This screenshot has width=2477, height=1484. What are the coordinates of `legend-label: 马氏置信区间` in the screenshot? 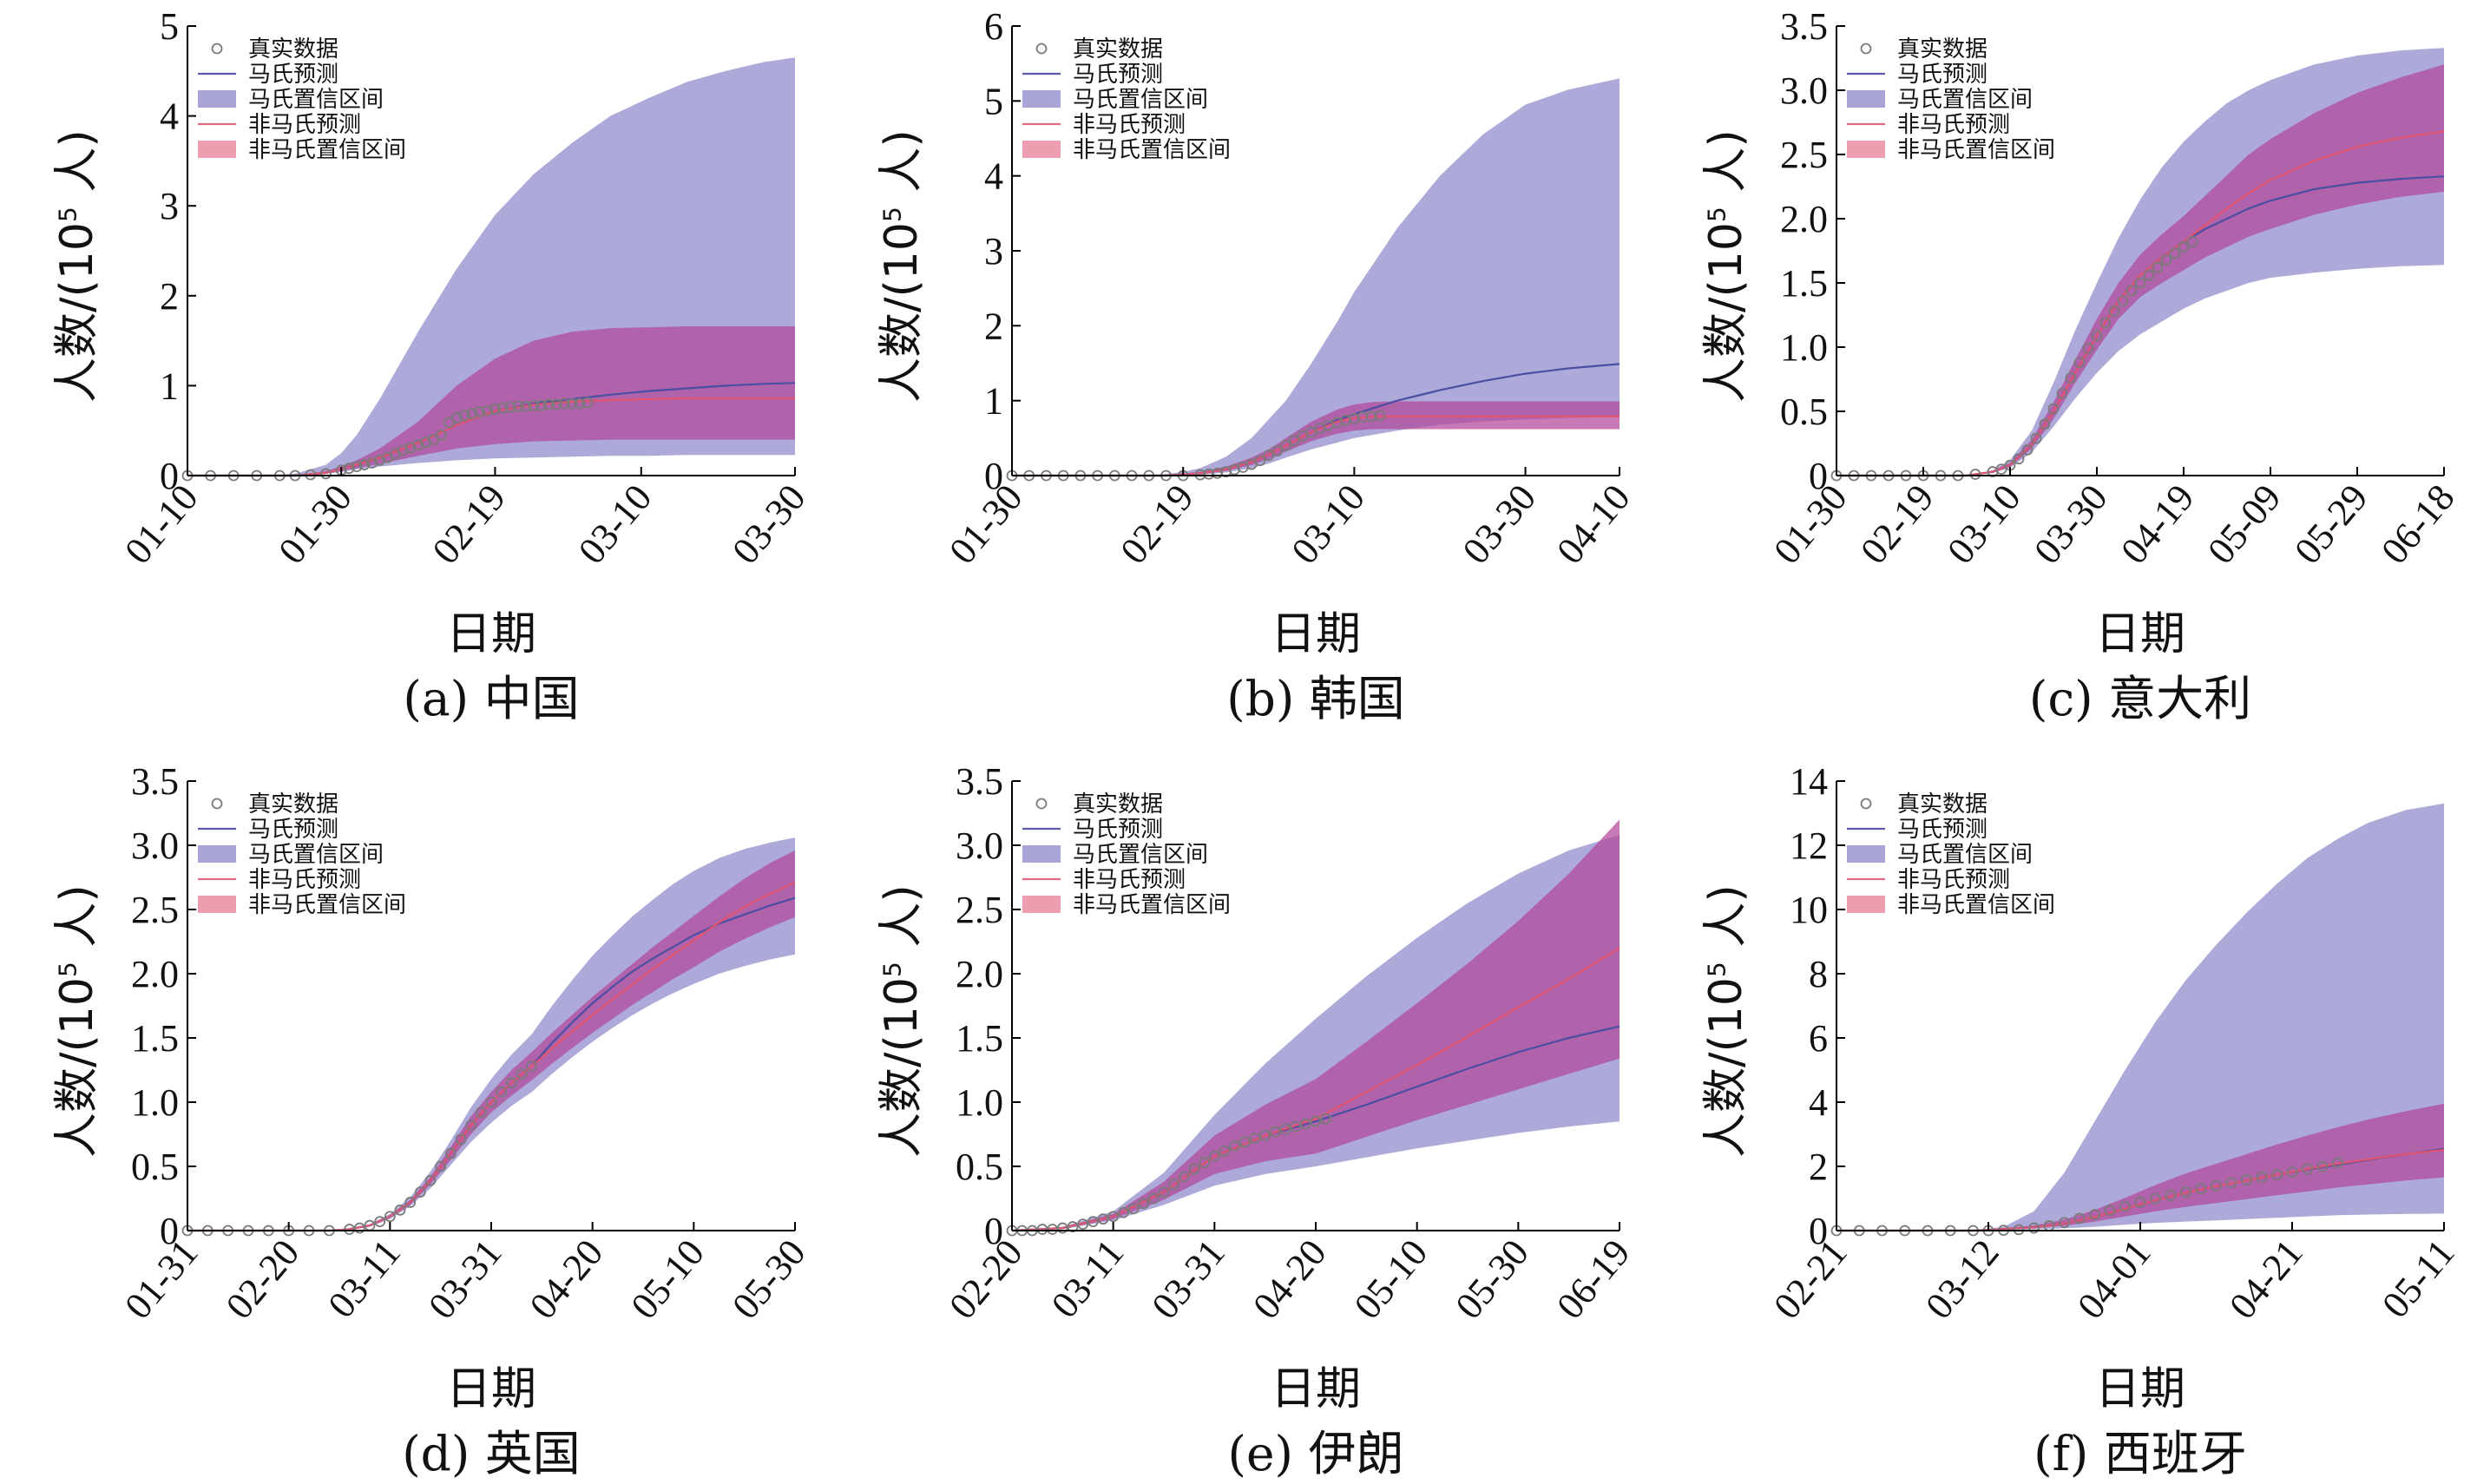 It's located at (1965, 855).